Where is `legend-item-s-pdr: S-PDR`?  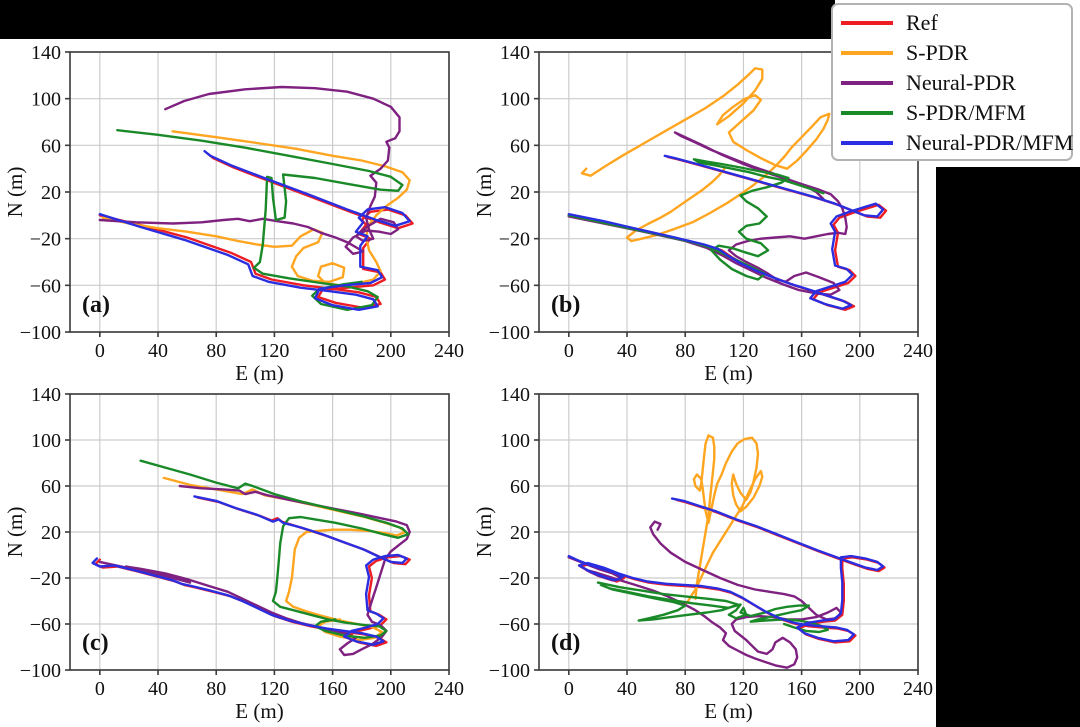 legend-item-s-pdr: S-PDR is located at coordinates (952, 53).